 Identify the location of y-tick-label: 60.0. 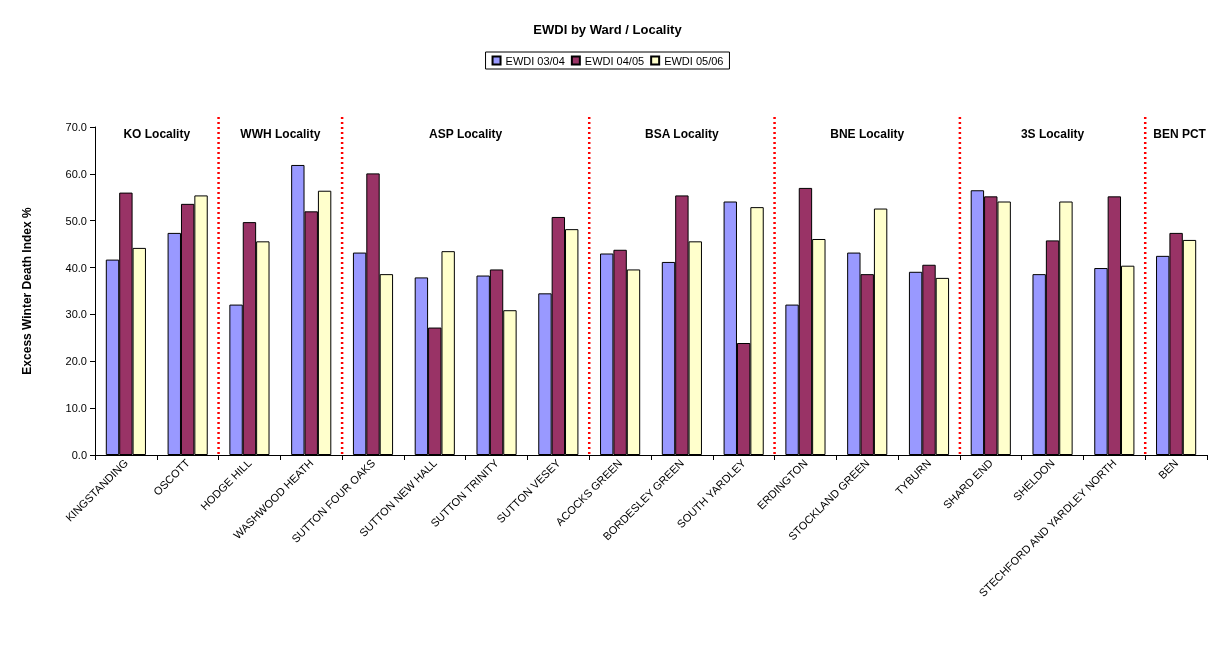
(76, 173).